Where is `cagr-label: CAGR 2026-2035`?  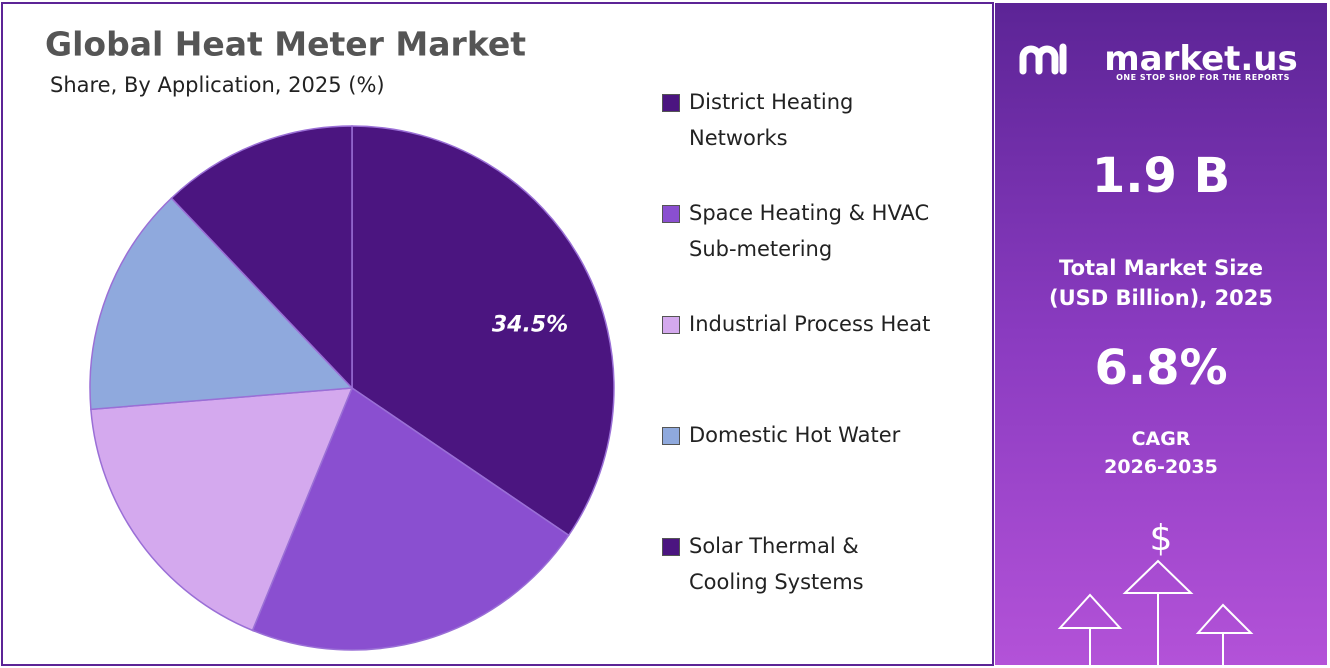 cagr-label: CAGR 2026-2035 is located at coordinates (1161, 453).